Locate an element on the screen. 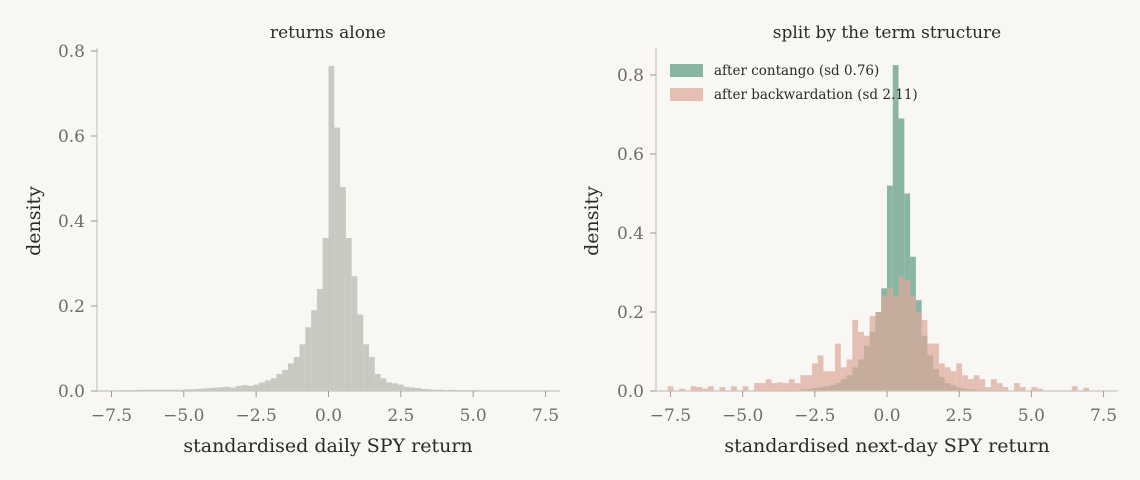 The image size is (1140, 480). legend-label-contango: after contango (sd 0.76) is located at coordinates (796, 71).